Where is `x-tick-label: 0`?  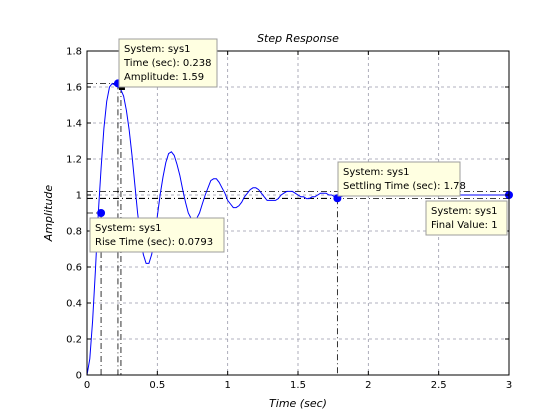 x-tick-label: 0 is located at coordinates (87, 385).